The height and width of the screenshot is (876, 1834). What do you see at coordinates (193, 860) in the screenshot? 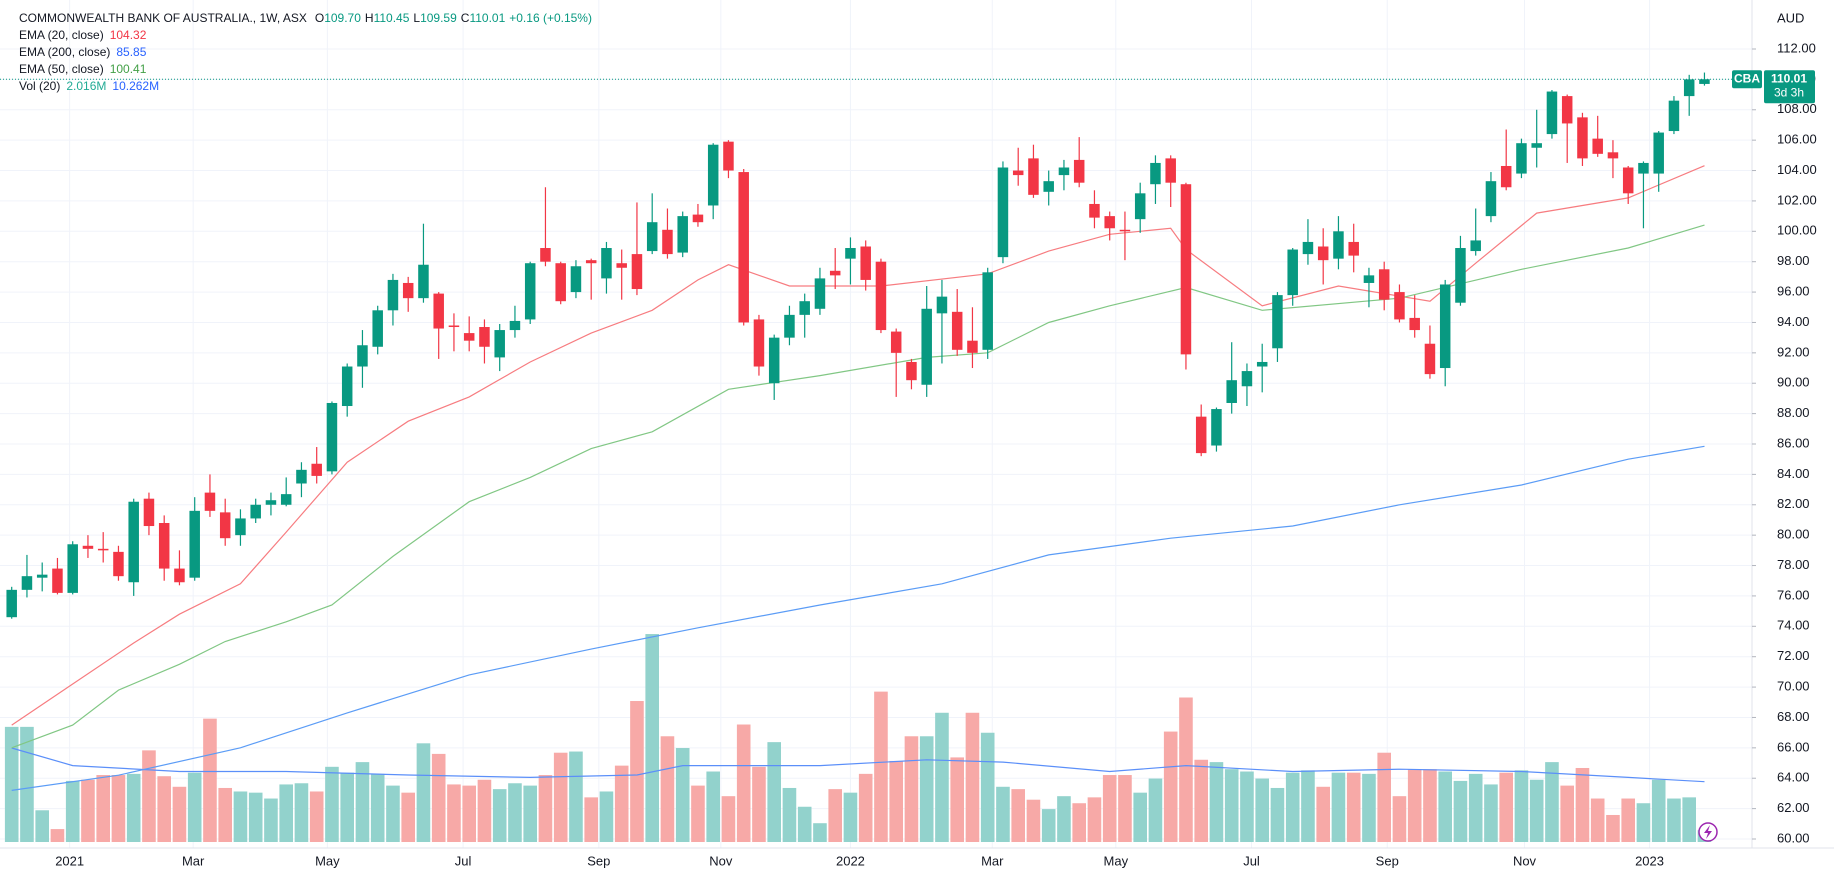
I see `x-tick-label: Mar` at bounding box center [193, 860].